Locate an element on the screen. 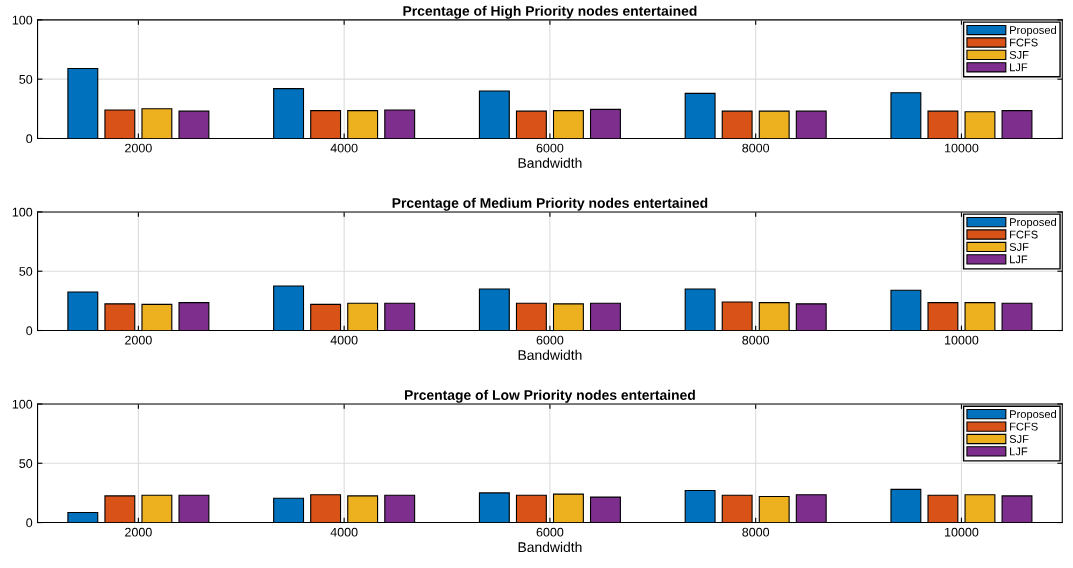 This screenshot has width=1073, height=568. chart-title: Prcentage of Medium Priority nodes entertained is located at coordinates (550, 204).